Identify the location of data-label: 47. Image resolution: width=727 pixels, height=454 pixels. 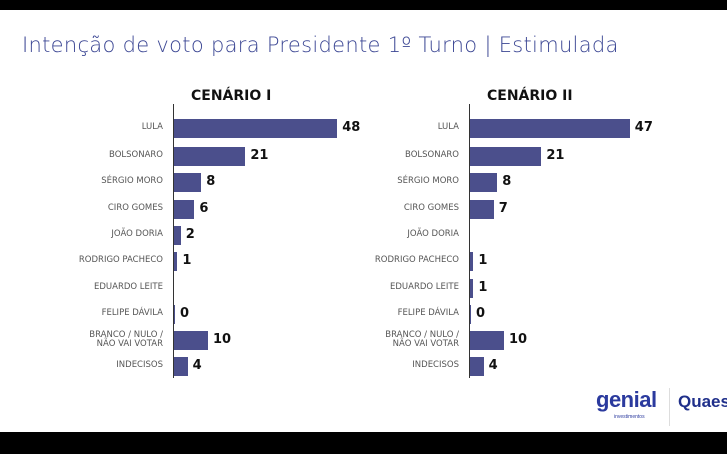
(643, 127).